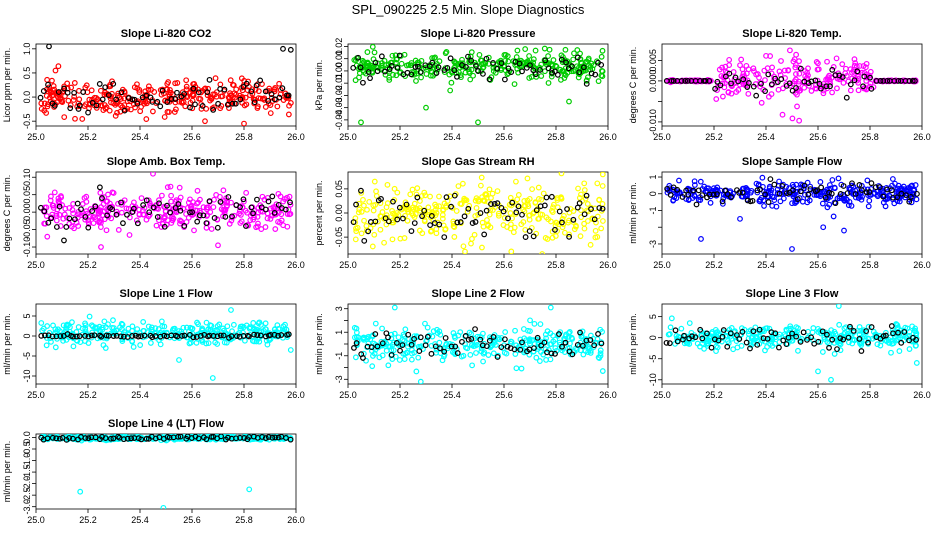  Describe the element at coordinates (140, 265) in the screenshot. I see `x-tick-label: 25.4` at that location.